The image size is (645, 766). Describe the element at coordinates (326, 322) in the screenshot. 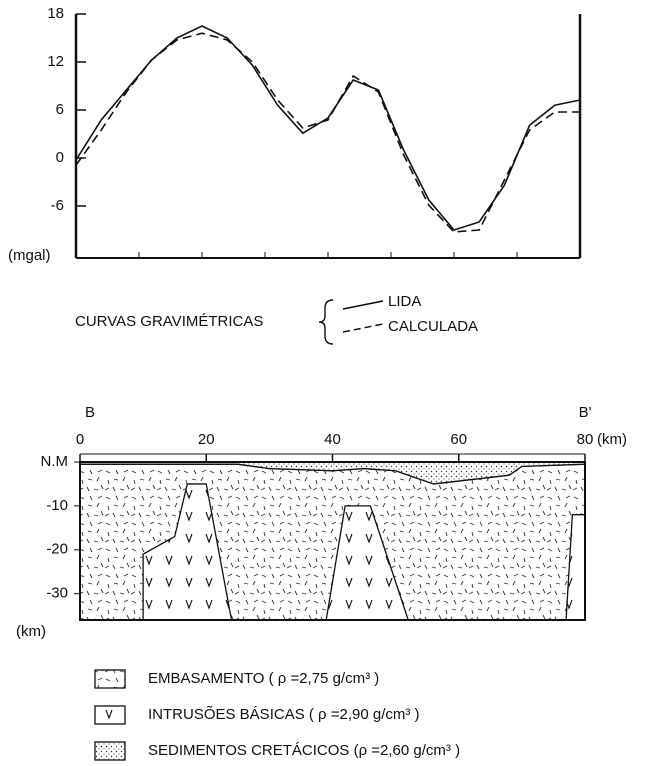

I see `legend-brace` at that location.